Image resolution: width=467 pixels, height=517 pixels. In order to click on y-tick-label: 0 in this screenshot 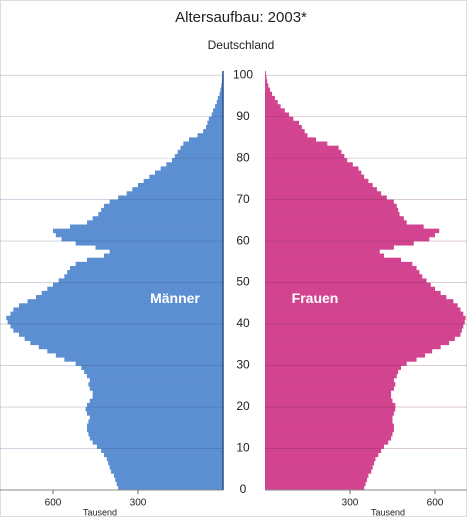, I will do `click(243, 489)`.